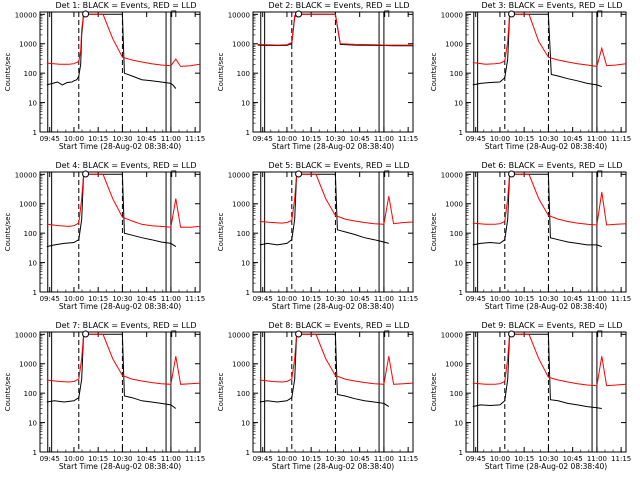  Describe the element at coordinates (552, 5) in the screenshot. I see `panel-title: Det 3: BLACK = Events, RED = LLD` at that location.